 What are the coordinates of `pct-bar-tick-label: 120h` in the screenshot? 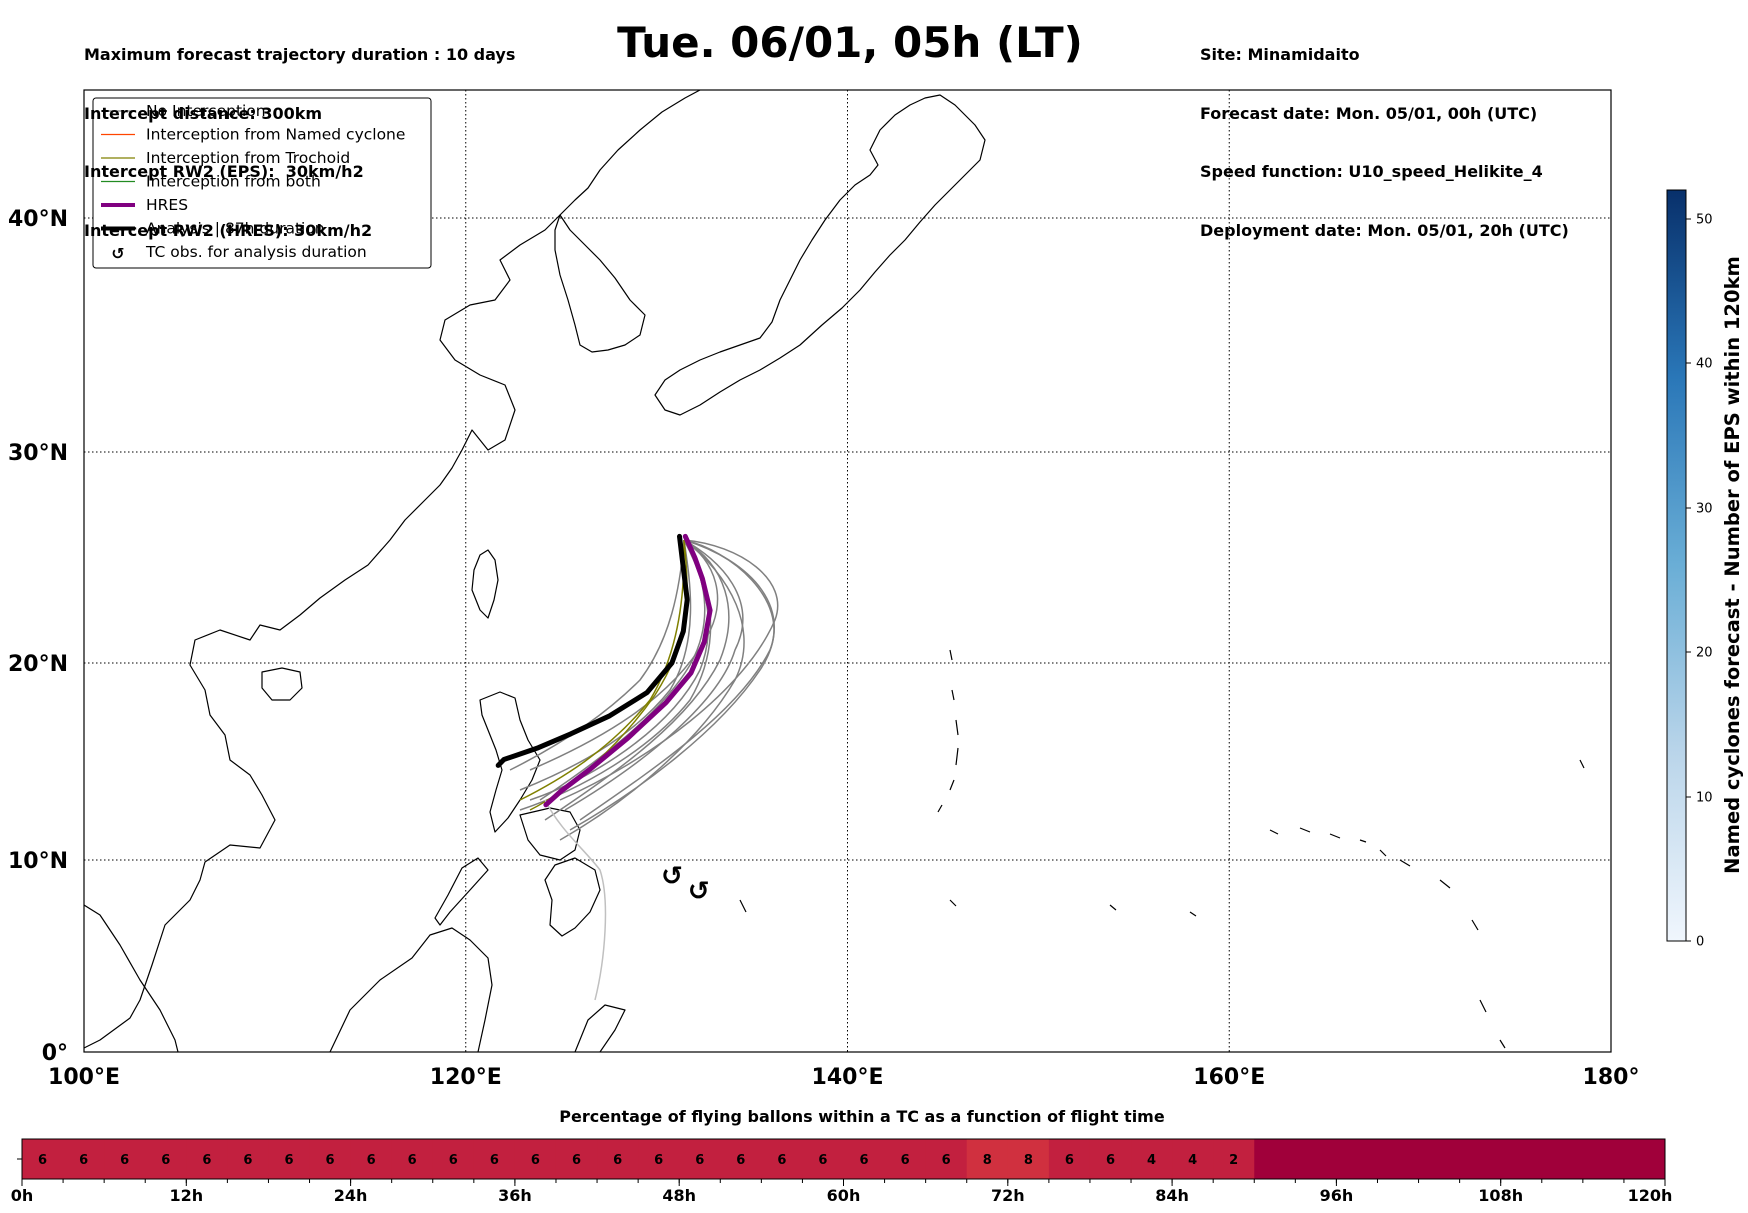 It's located at (1650, 1195).